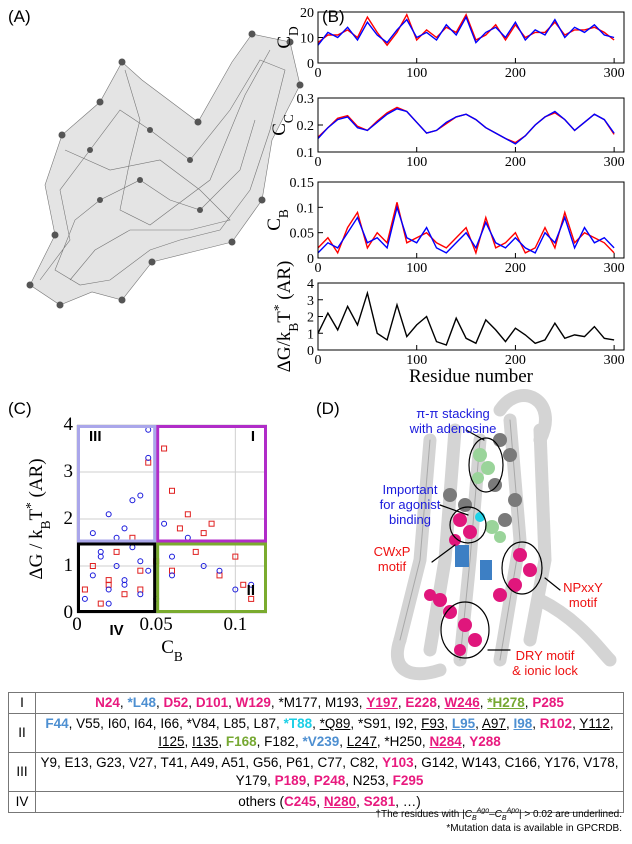 This screenshot has height=844, width=632. I want to click on row-label: IV, so click(22, 802).